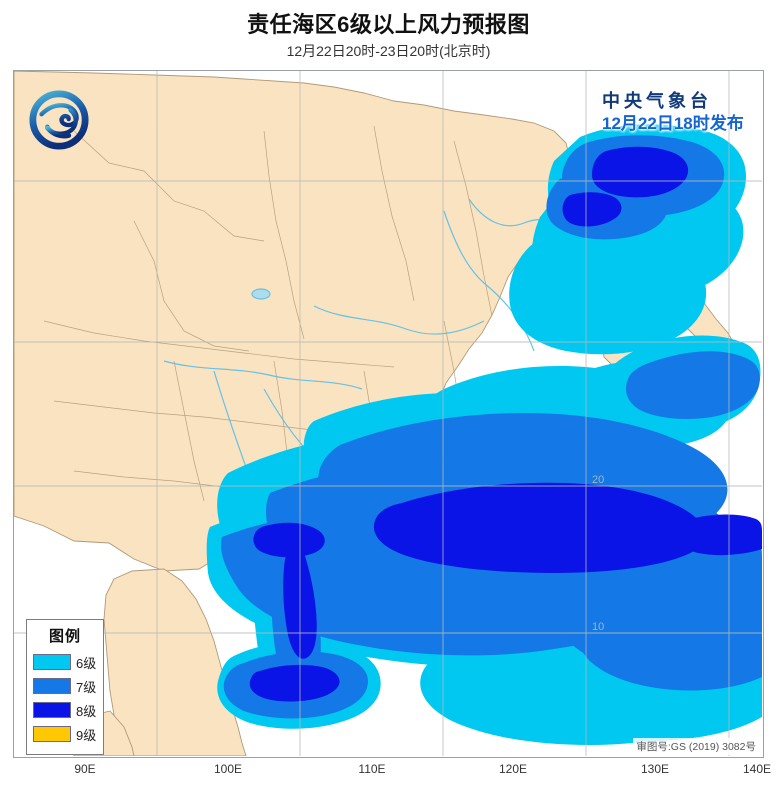 The image size is (777, 801). I want to click on x-tick-130e: 130E, so click(655, 769).